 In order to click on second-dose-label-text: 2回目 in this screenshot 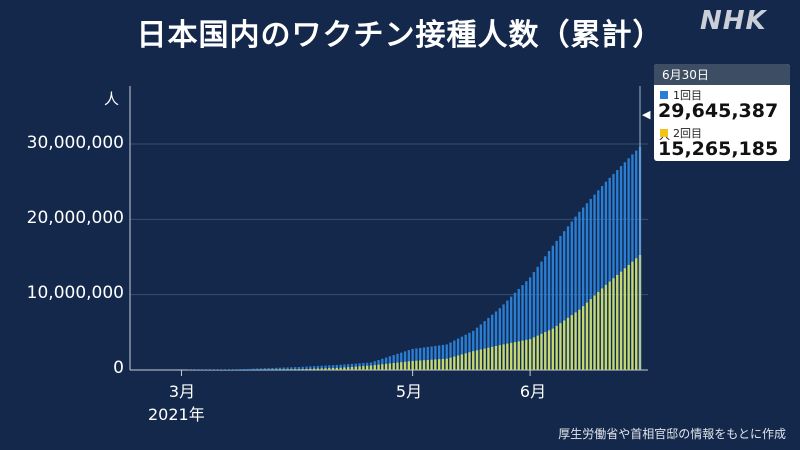, I will do `click(687, 133)`.